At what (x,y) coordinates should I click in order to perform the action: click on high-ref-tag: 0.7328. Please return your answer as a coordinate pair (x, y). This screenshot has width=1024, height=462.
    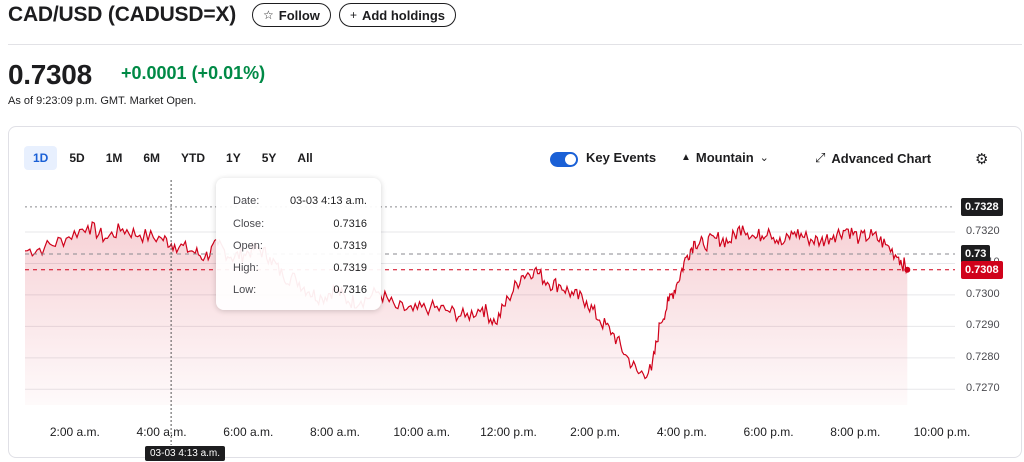
    Looking at the image, I should click on (982, 206).